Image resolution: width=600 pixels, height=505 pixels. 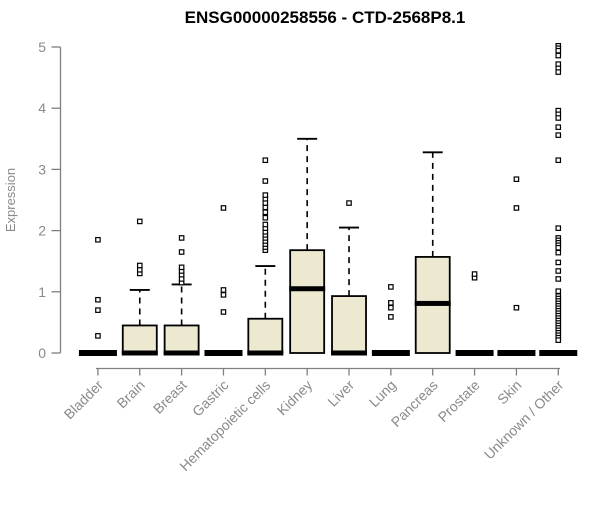 I want to click on y-tick-label: 4, so click(x=42, y=108).